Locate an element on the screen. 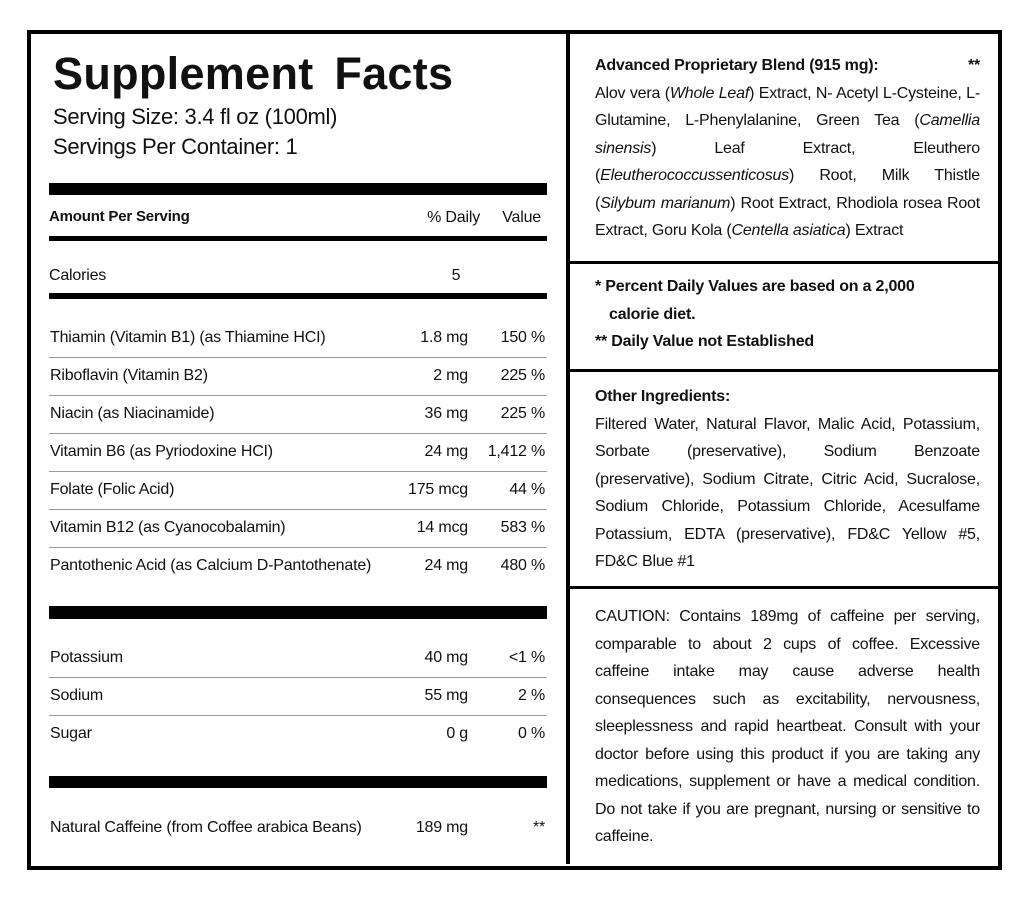 The height and width of the screenshot is (906, 1024). latin-name: Camellia sinensis is located at coordinates (787, 134).